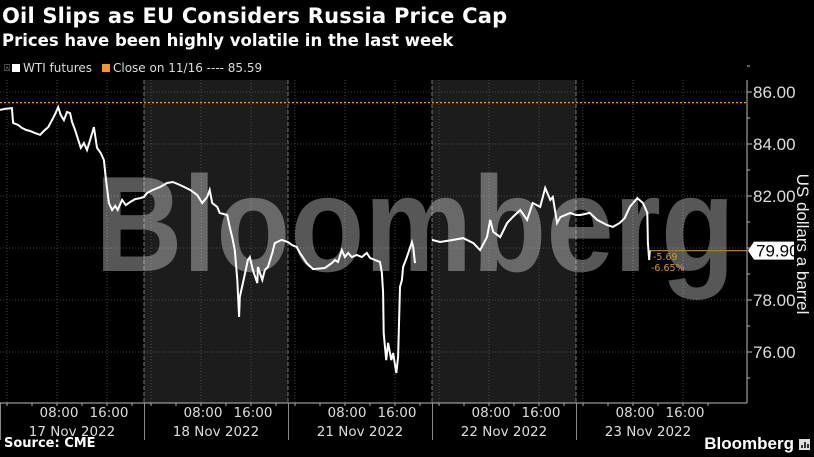  What do you see at coordinates (804, 444) in the screenshot?
I see `bloomberg-chart-icon` at bounding box center [804, 444].